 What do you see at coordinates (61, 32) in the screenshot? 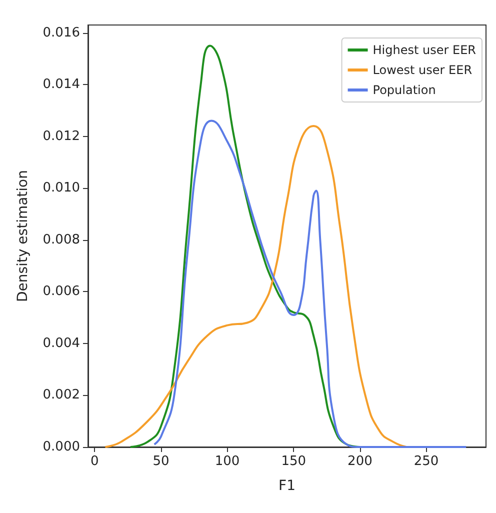
I see `y-tick-label: 0.016` at bounding box center [61, 32].